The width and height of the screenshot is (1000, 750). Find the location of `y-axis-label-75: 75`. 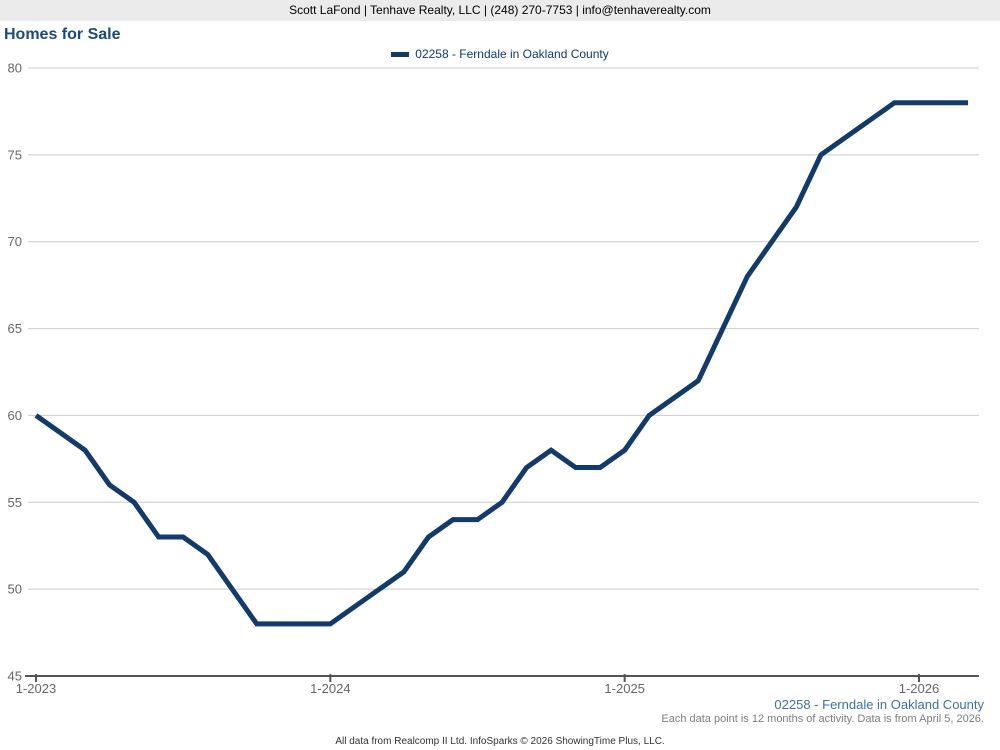

y-axis-label-75: 75 is located at coordinates (15, 154).